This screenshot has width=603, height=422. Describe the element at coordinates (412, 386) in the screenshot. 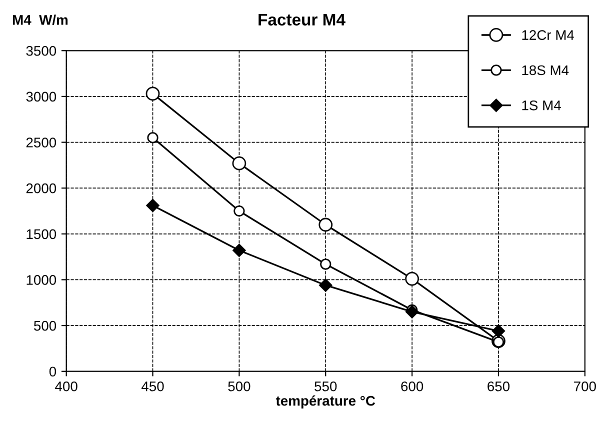

I see `x-tick-label: 600` at that location.